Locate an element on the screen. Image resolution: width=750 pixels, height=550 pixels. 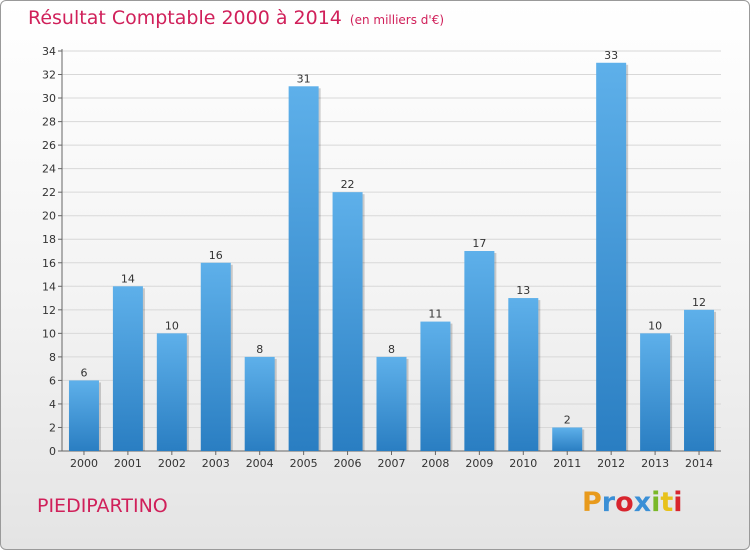
y-tick-label: 10 is located at coordinates (49, 333).